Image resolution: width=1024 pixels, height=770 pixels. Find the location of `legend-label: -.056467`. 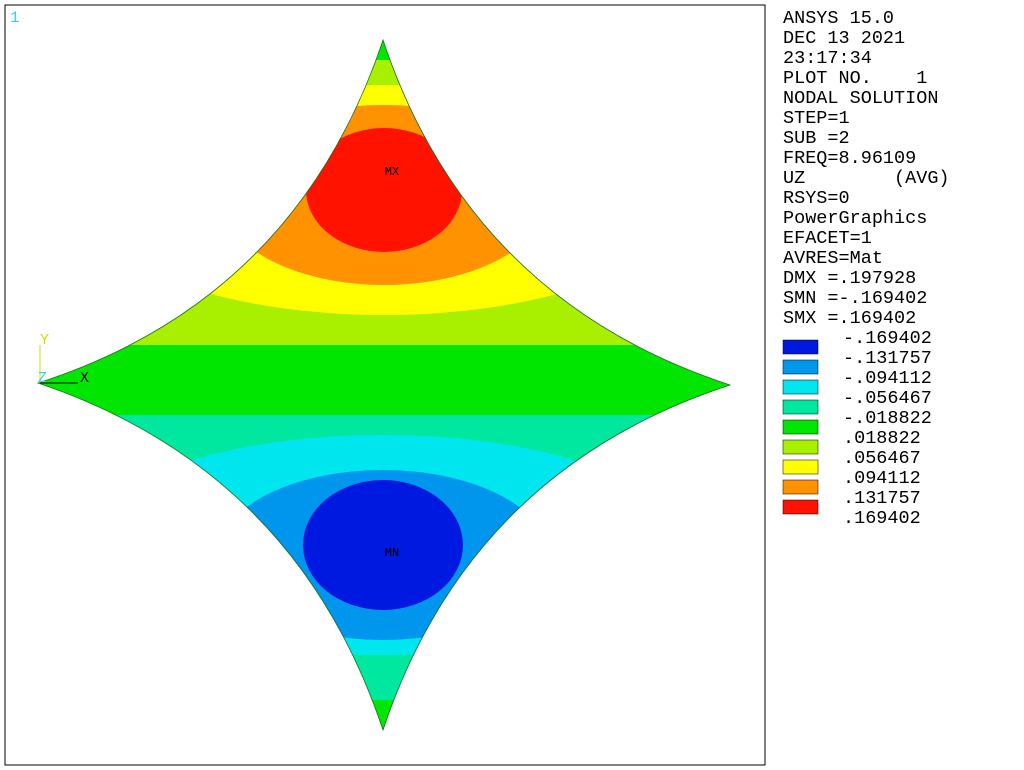

legend-label: -.056467 is located at coordinates (887, 398).